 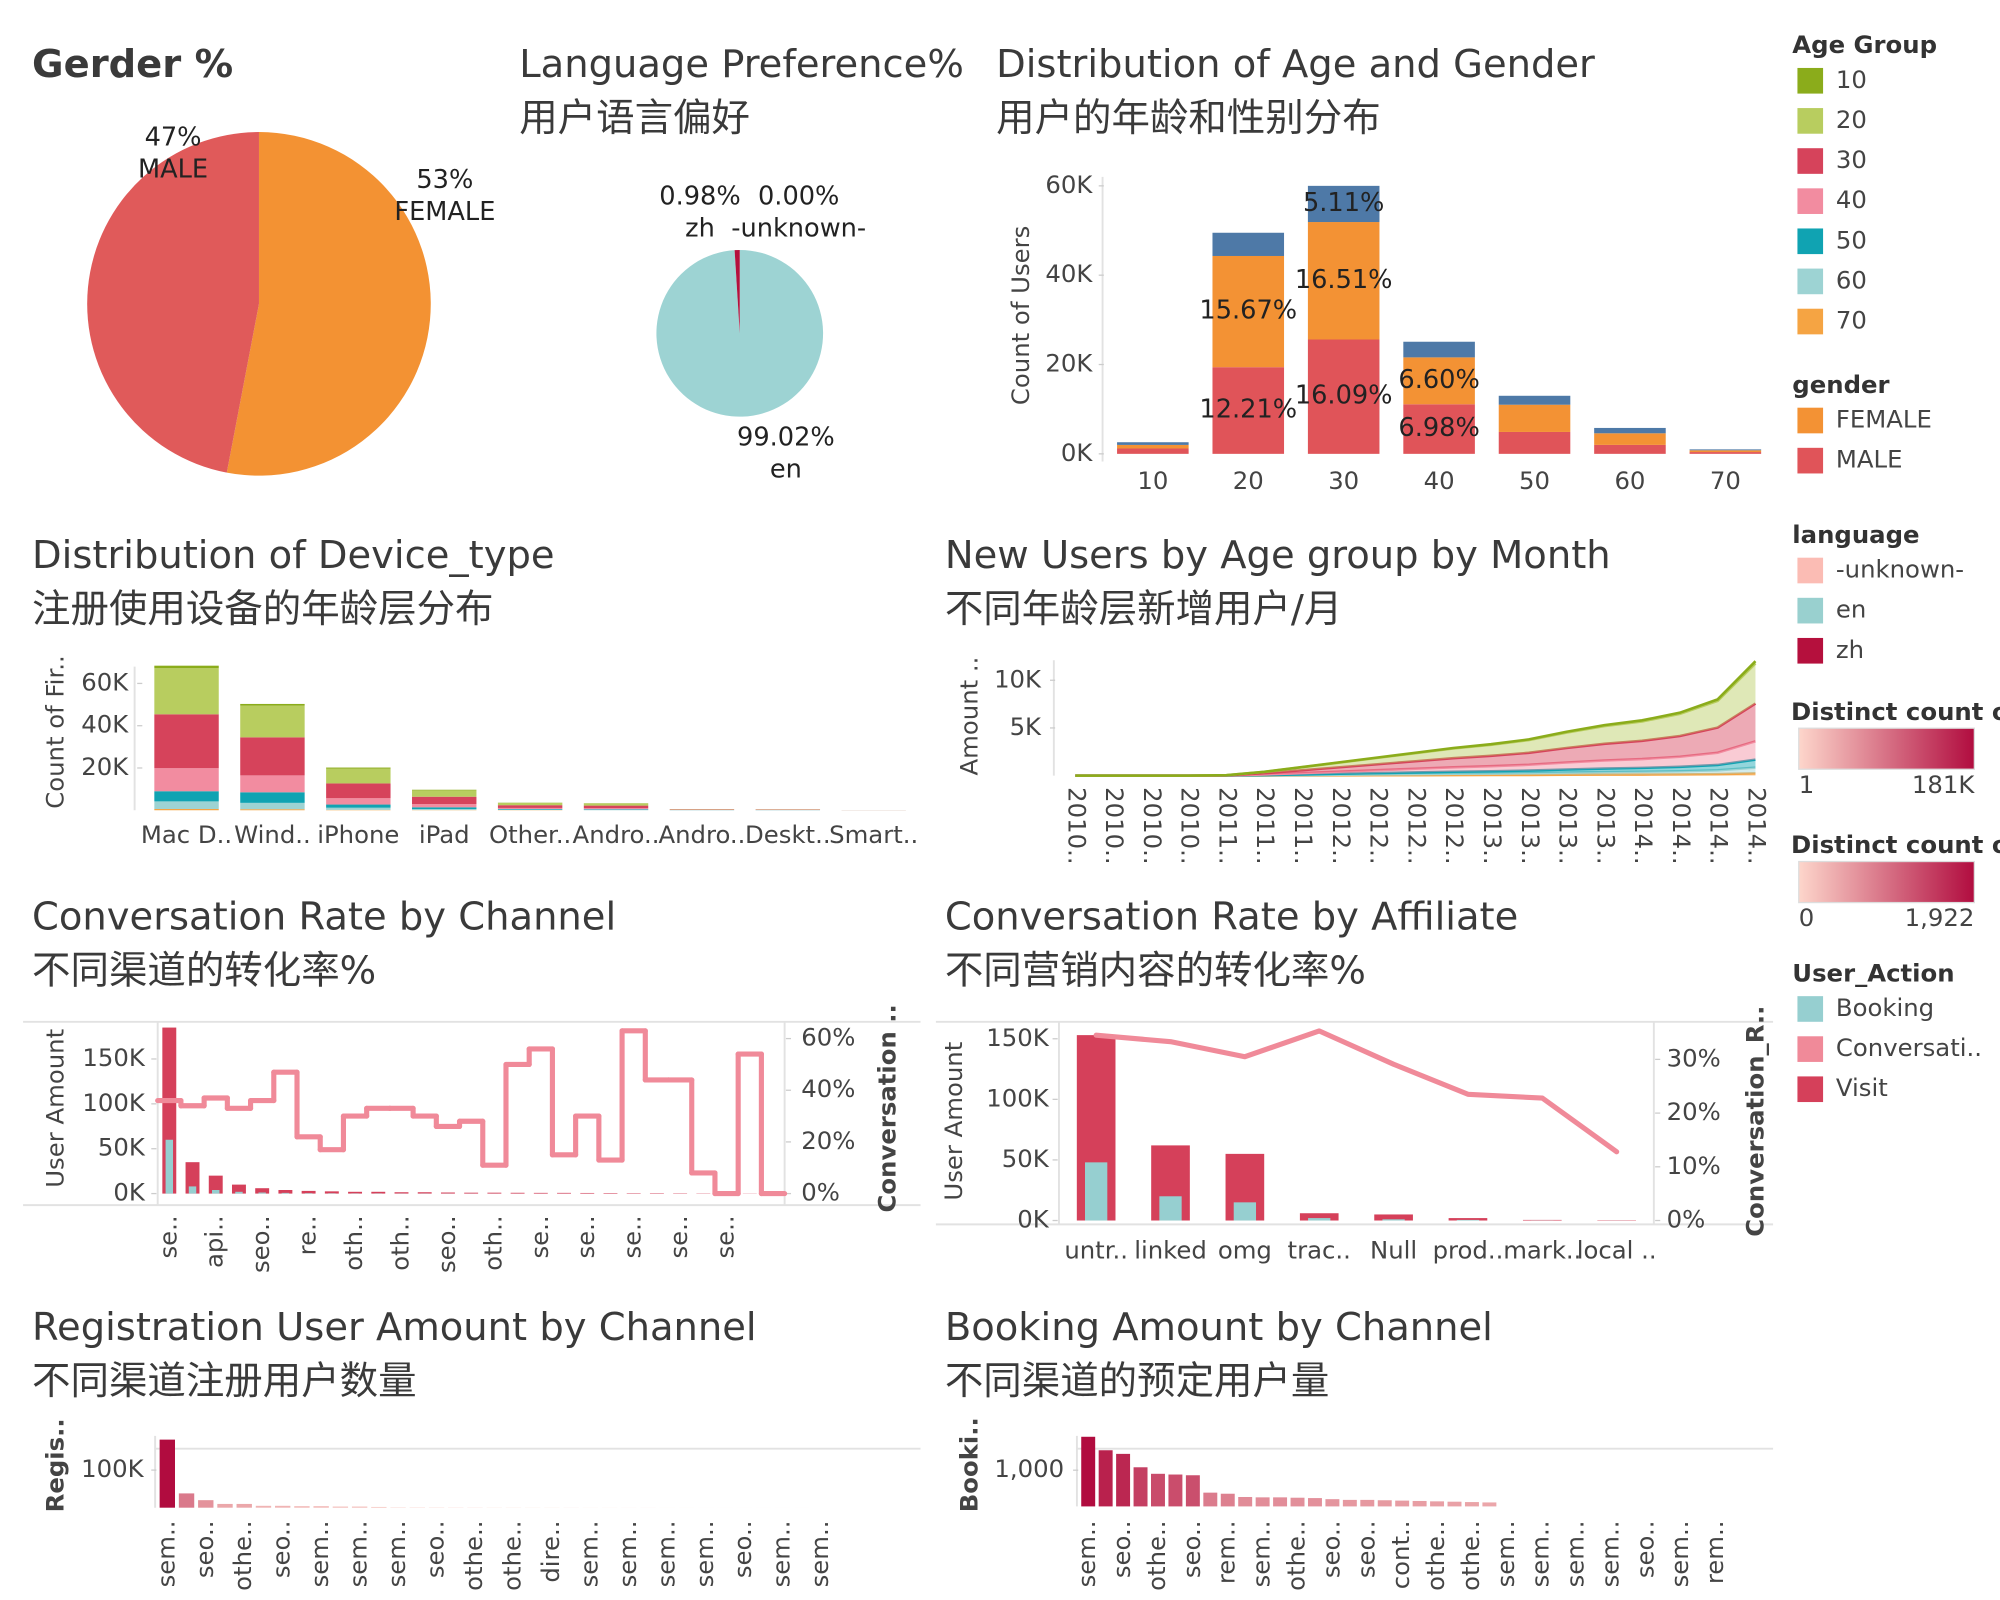 I want to click on pie-slice, so click(x=740, y=333).